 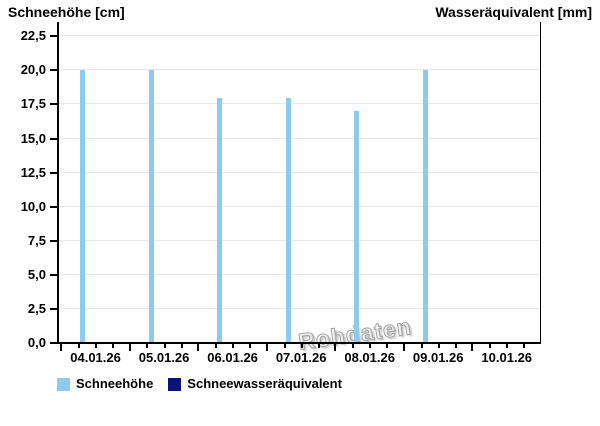 I want to click on x-date-label: 09.01.26, so click(x=438, y=357).